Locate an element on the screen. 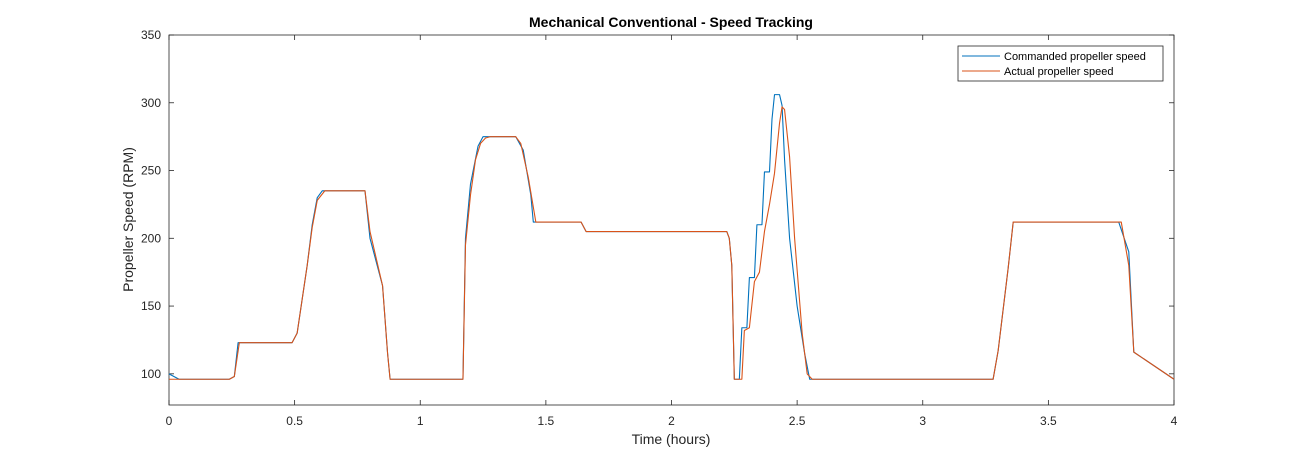 This screenshot has height=460, width=1297. x-tick-label: 1.5 is located at coordinates (546, 421).